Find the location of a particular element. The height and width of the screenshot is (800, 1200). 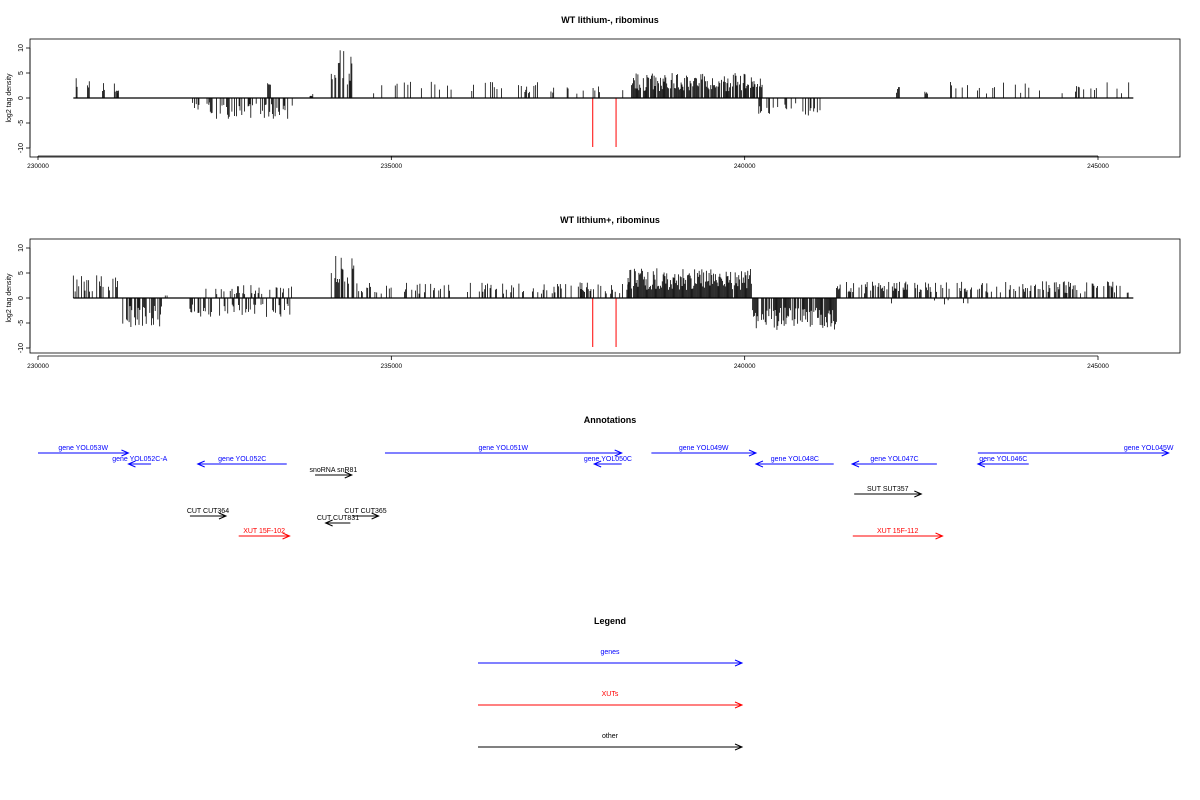

legend-label: XUTs is located at coordinates (610, 694).